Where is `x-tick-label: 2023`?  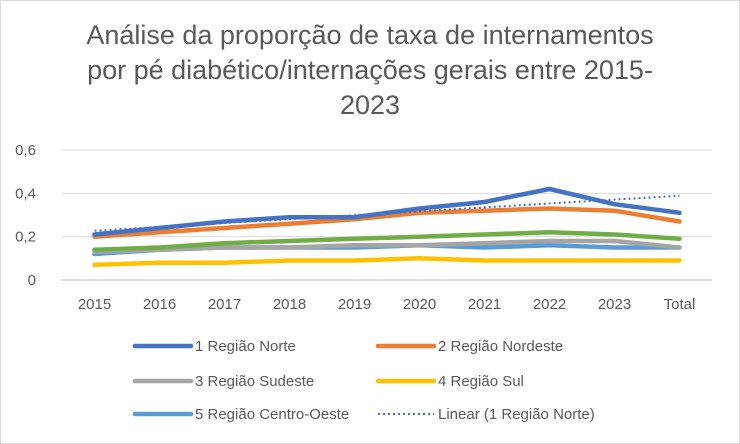 x-tick-label: 2023 is located at coordinates (614, 304).